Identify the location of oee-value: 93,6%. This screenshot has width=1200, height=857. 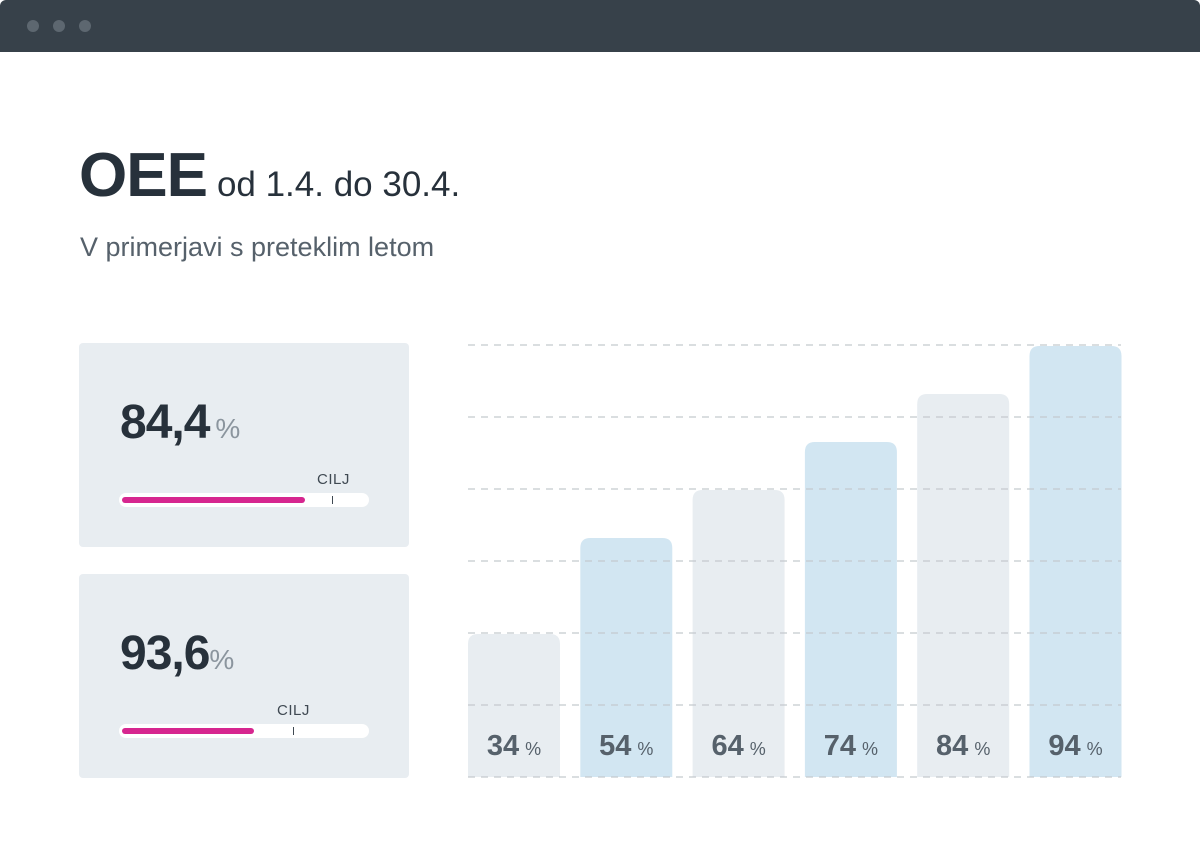
(177, 653).